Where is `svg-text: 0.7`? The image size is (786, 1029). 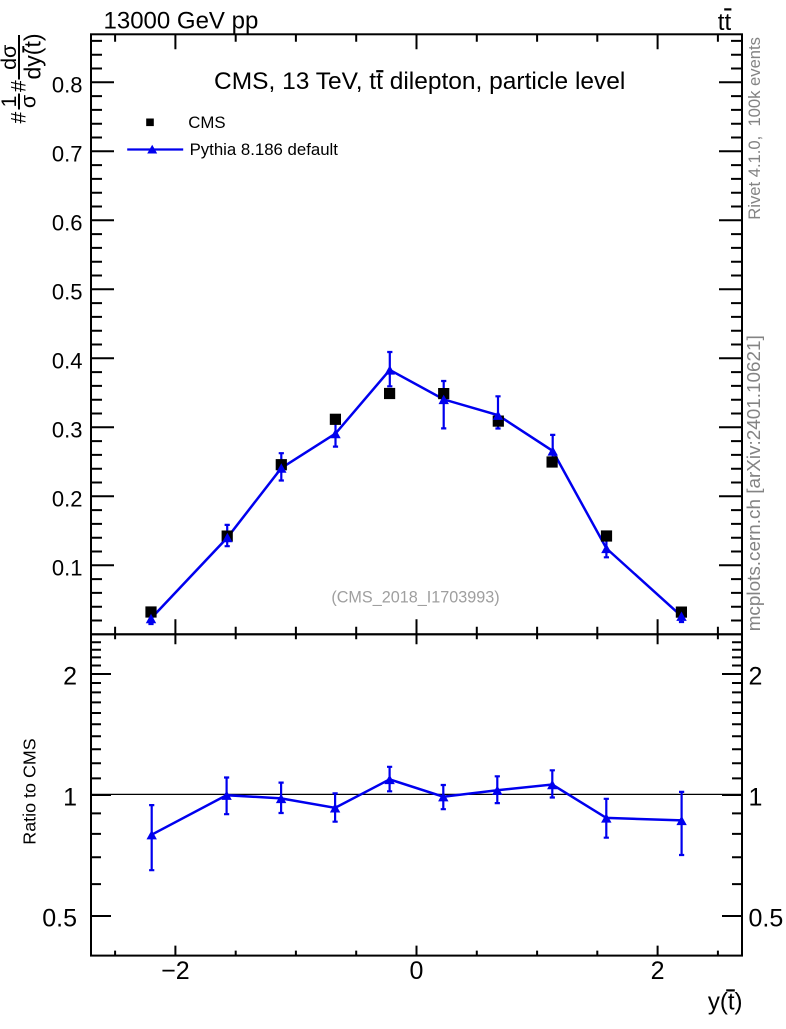
svg-text: 0.7 is located at coordinates (67, 153).